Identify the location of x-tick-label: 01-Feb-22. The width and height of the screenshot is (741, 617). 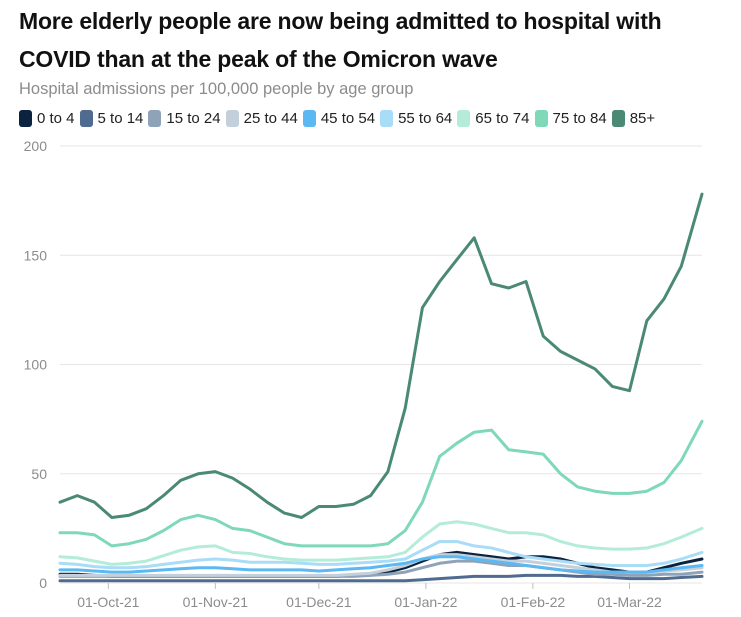
(533, 602).